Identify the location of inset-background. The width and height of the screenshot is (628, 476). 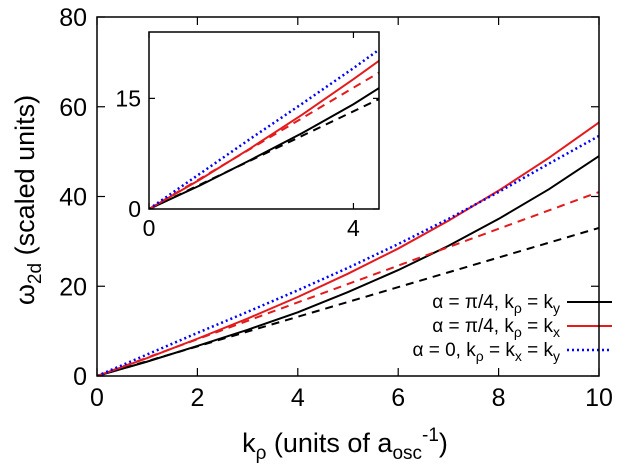
(264, 120).